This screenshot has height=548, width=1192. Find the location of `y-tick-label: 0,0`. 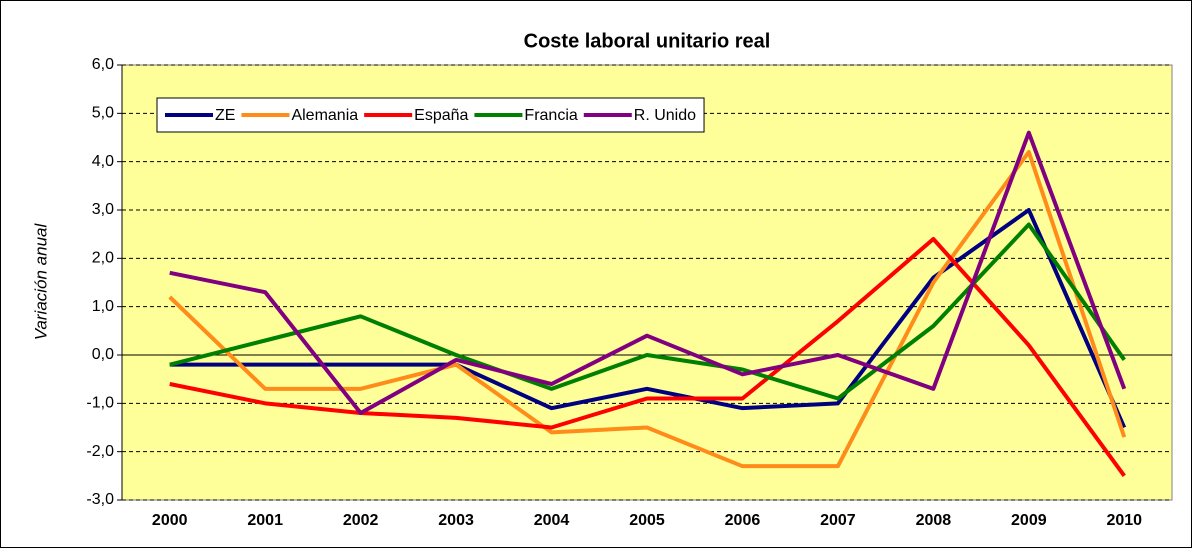

y-tick-label: 0,0 is located at coordinates (103, 354).